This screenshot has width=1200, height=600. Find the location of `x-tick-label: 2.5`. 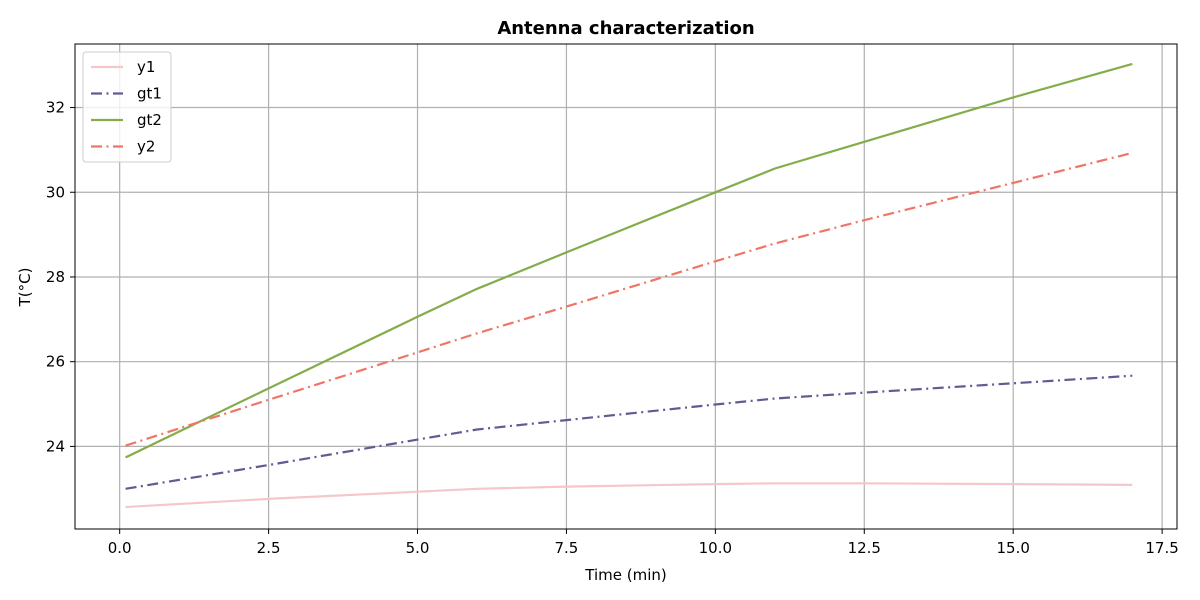

x-tick-label: 2.5 is located at coordinates (269, 548).